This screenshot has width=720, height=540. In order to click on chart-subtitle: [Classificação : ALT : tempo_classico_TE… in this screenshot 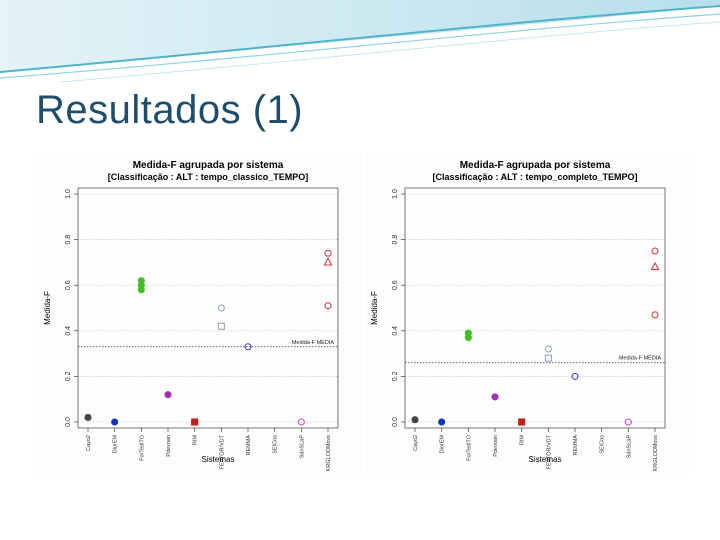, I will do `click(208, 177)`.